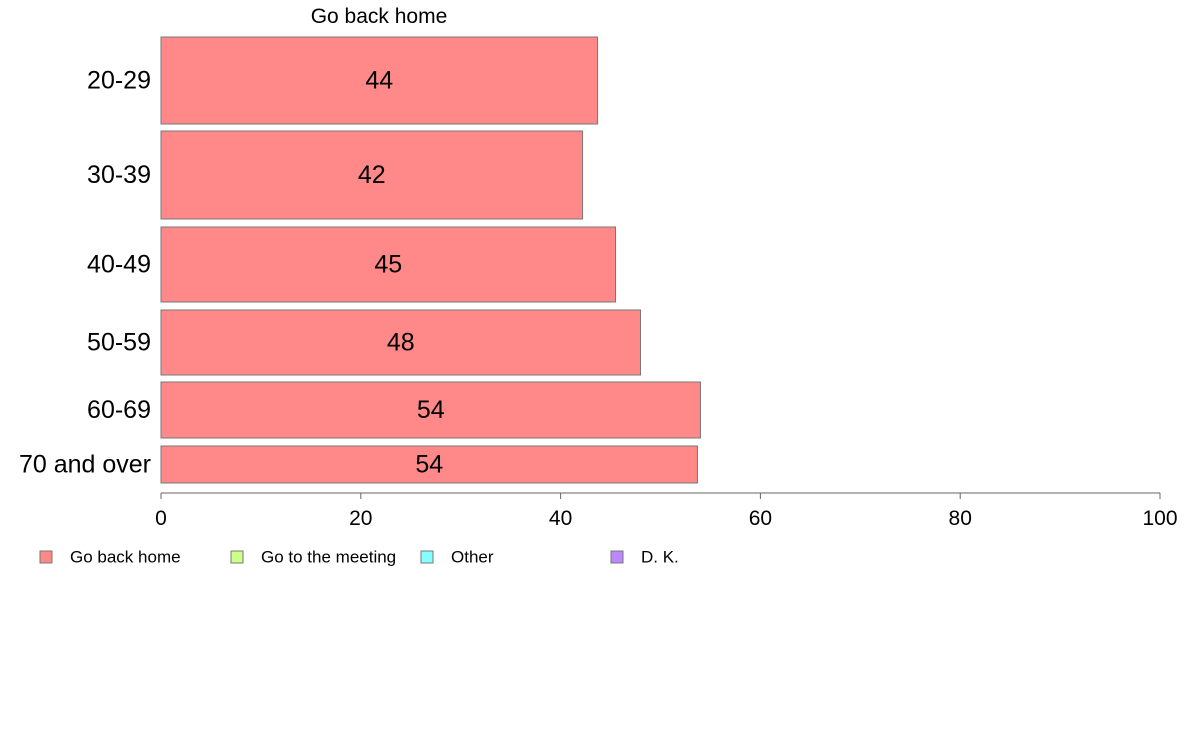  I want to click on legend-label: Go back home, so click(125, 557).